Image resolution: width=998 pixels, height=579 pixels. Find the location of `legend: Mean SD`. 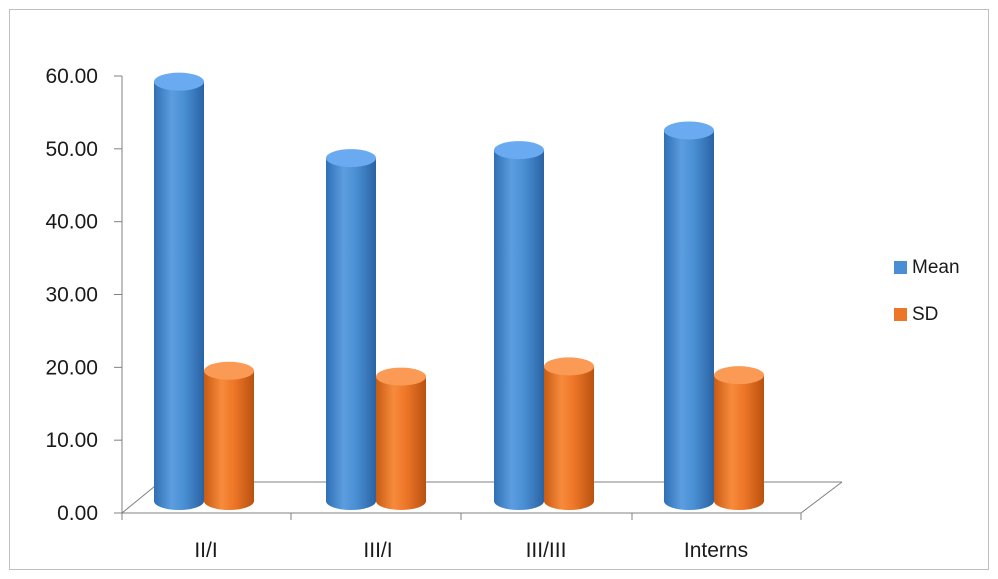

legend: Mean SD is located at coordinates (927, 291).